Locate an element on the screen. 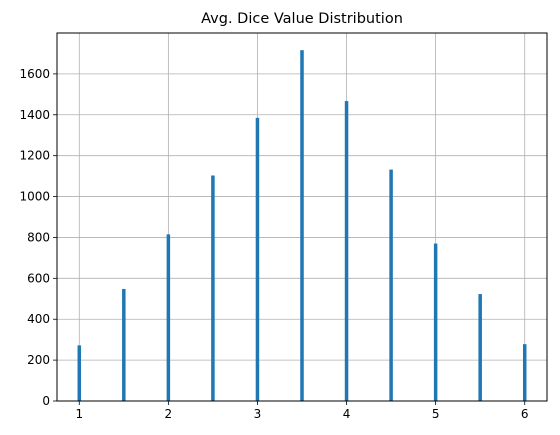 This screenshot has height=435, width=560. x-tick-label: 6 is located at coordinates (525, 414).